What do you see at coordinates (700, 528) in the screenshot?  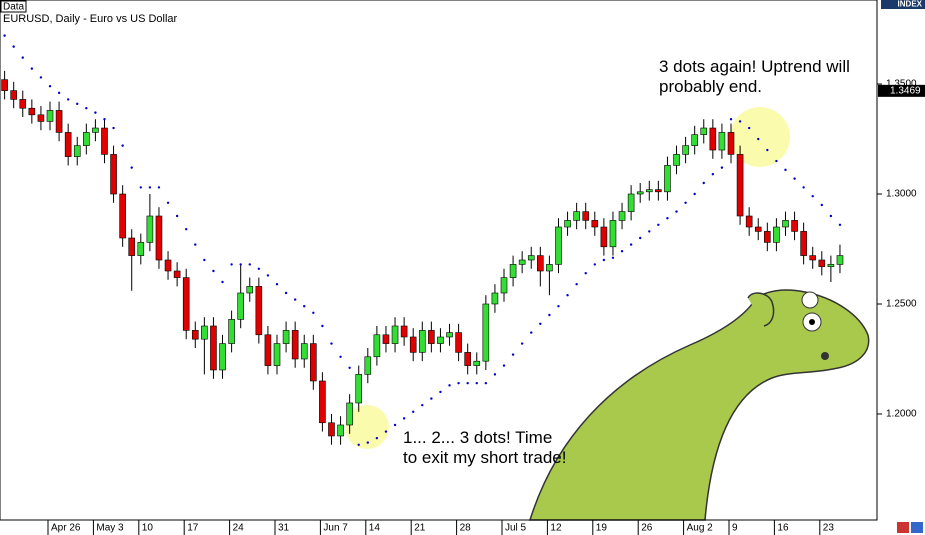 I see `x-tick-label: Aug 2` at bounding box center [700, 528].